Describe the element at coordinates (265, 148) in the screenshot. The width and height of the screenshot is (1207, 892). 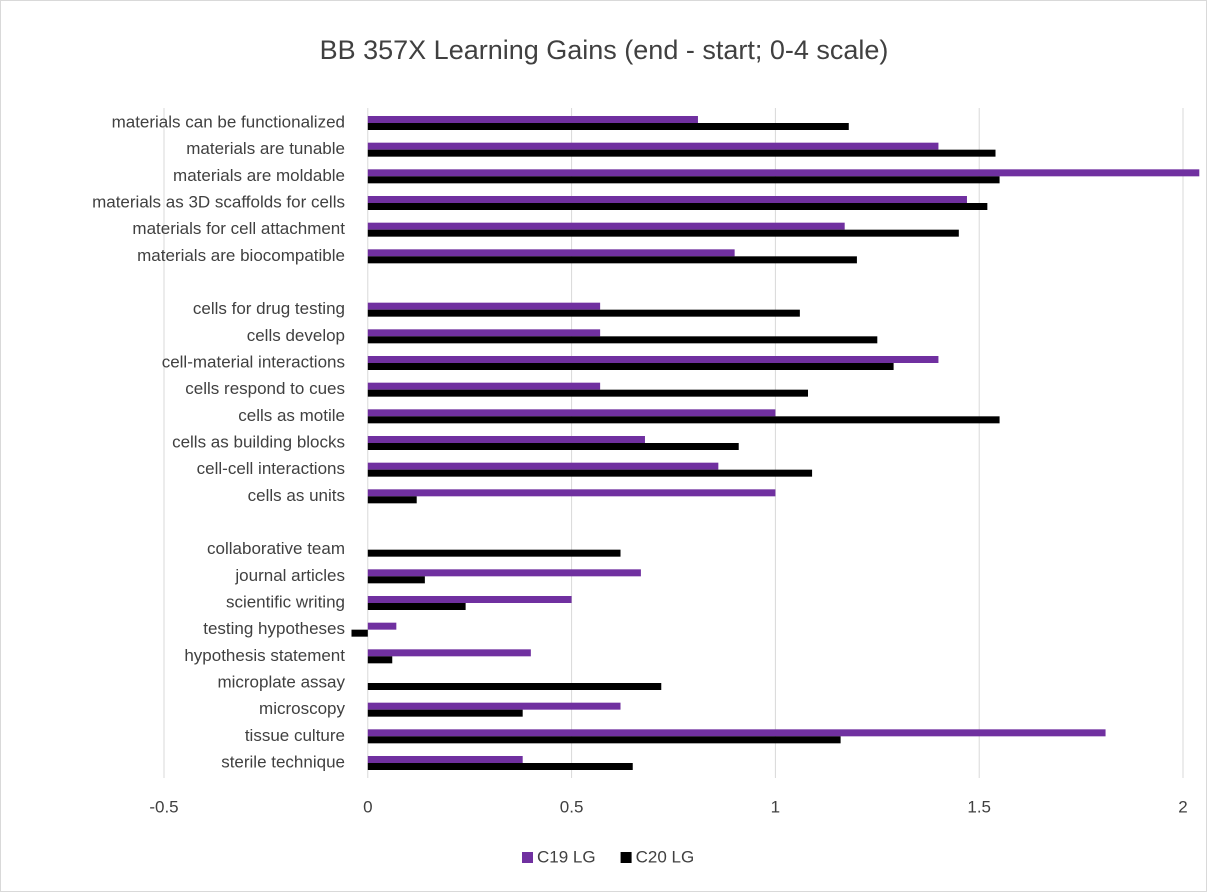
I see `y-tick-label: materials are tunable` at that location.